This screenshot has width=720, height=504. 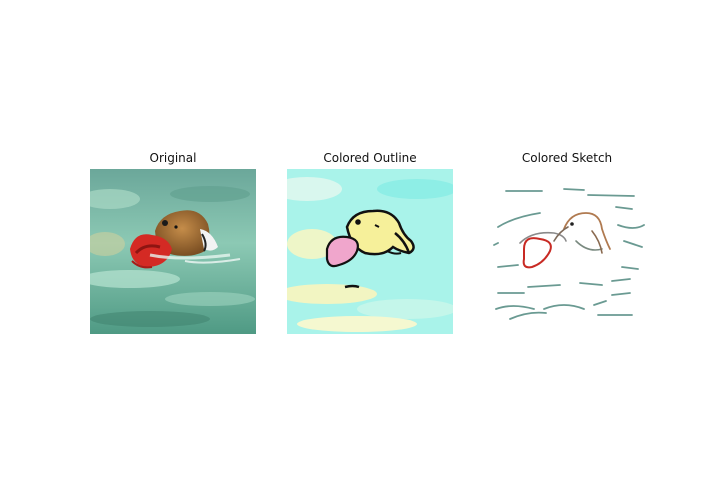 I want to click on dog-swimming-photo, so click(x=173, y=251).